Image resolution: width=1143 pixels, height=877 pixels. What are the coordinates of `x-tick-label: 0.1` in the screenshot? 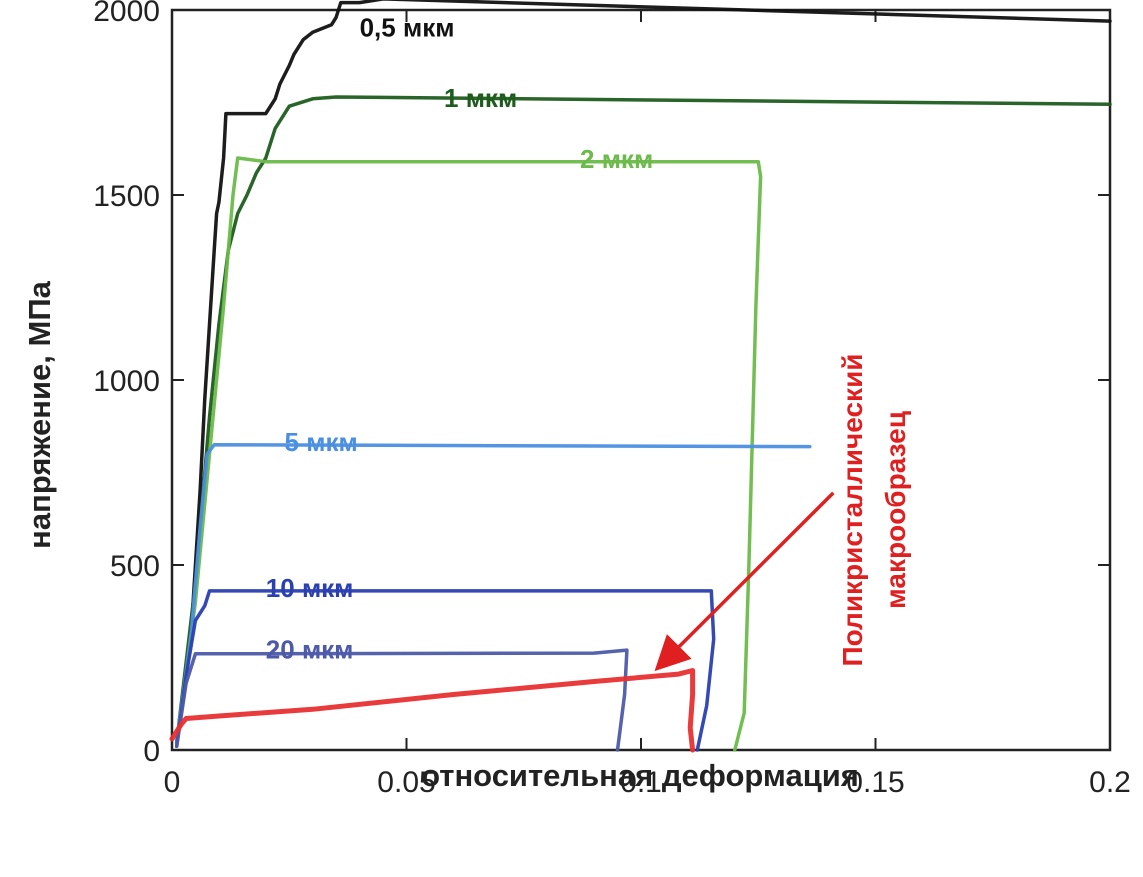 It's located at (641, 782).